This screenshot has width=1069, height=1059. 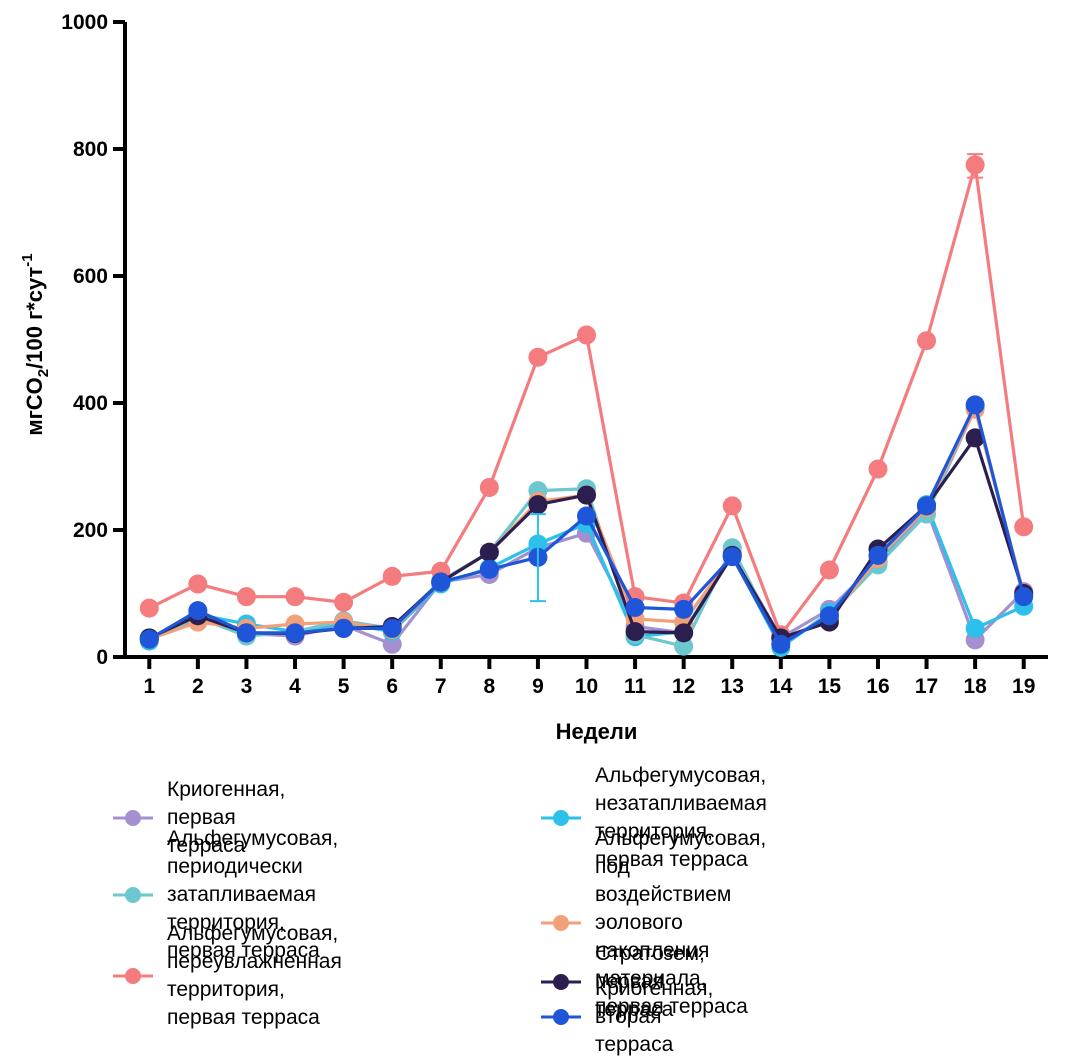 What do you see at coordinates (295, 686) in the screenshot?
I see `x-tick-label: 4` at bounding box center [295, 686].